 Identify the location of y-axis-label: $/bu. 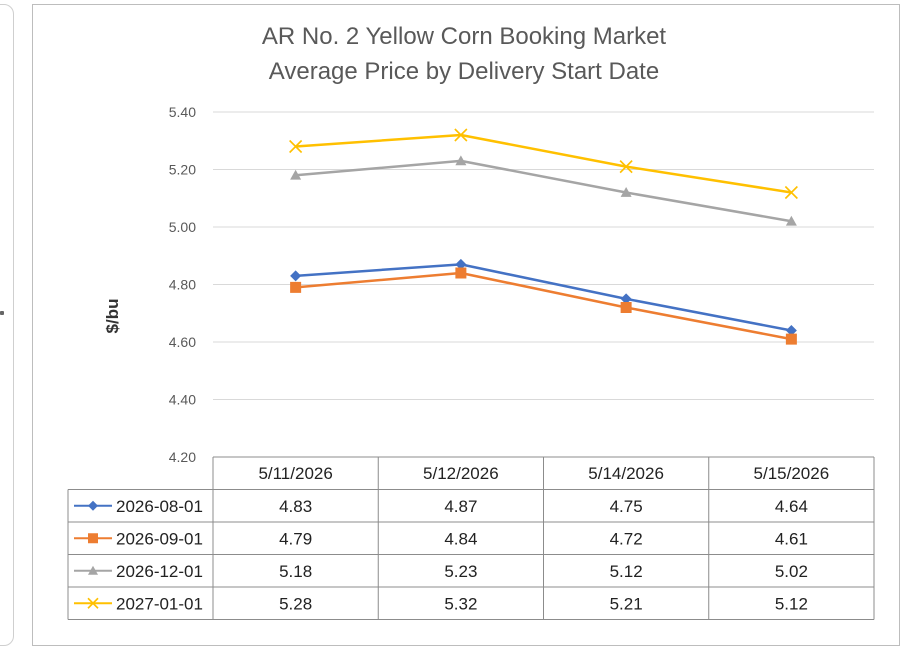
(112, 316).